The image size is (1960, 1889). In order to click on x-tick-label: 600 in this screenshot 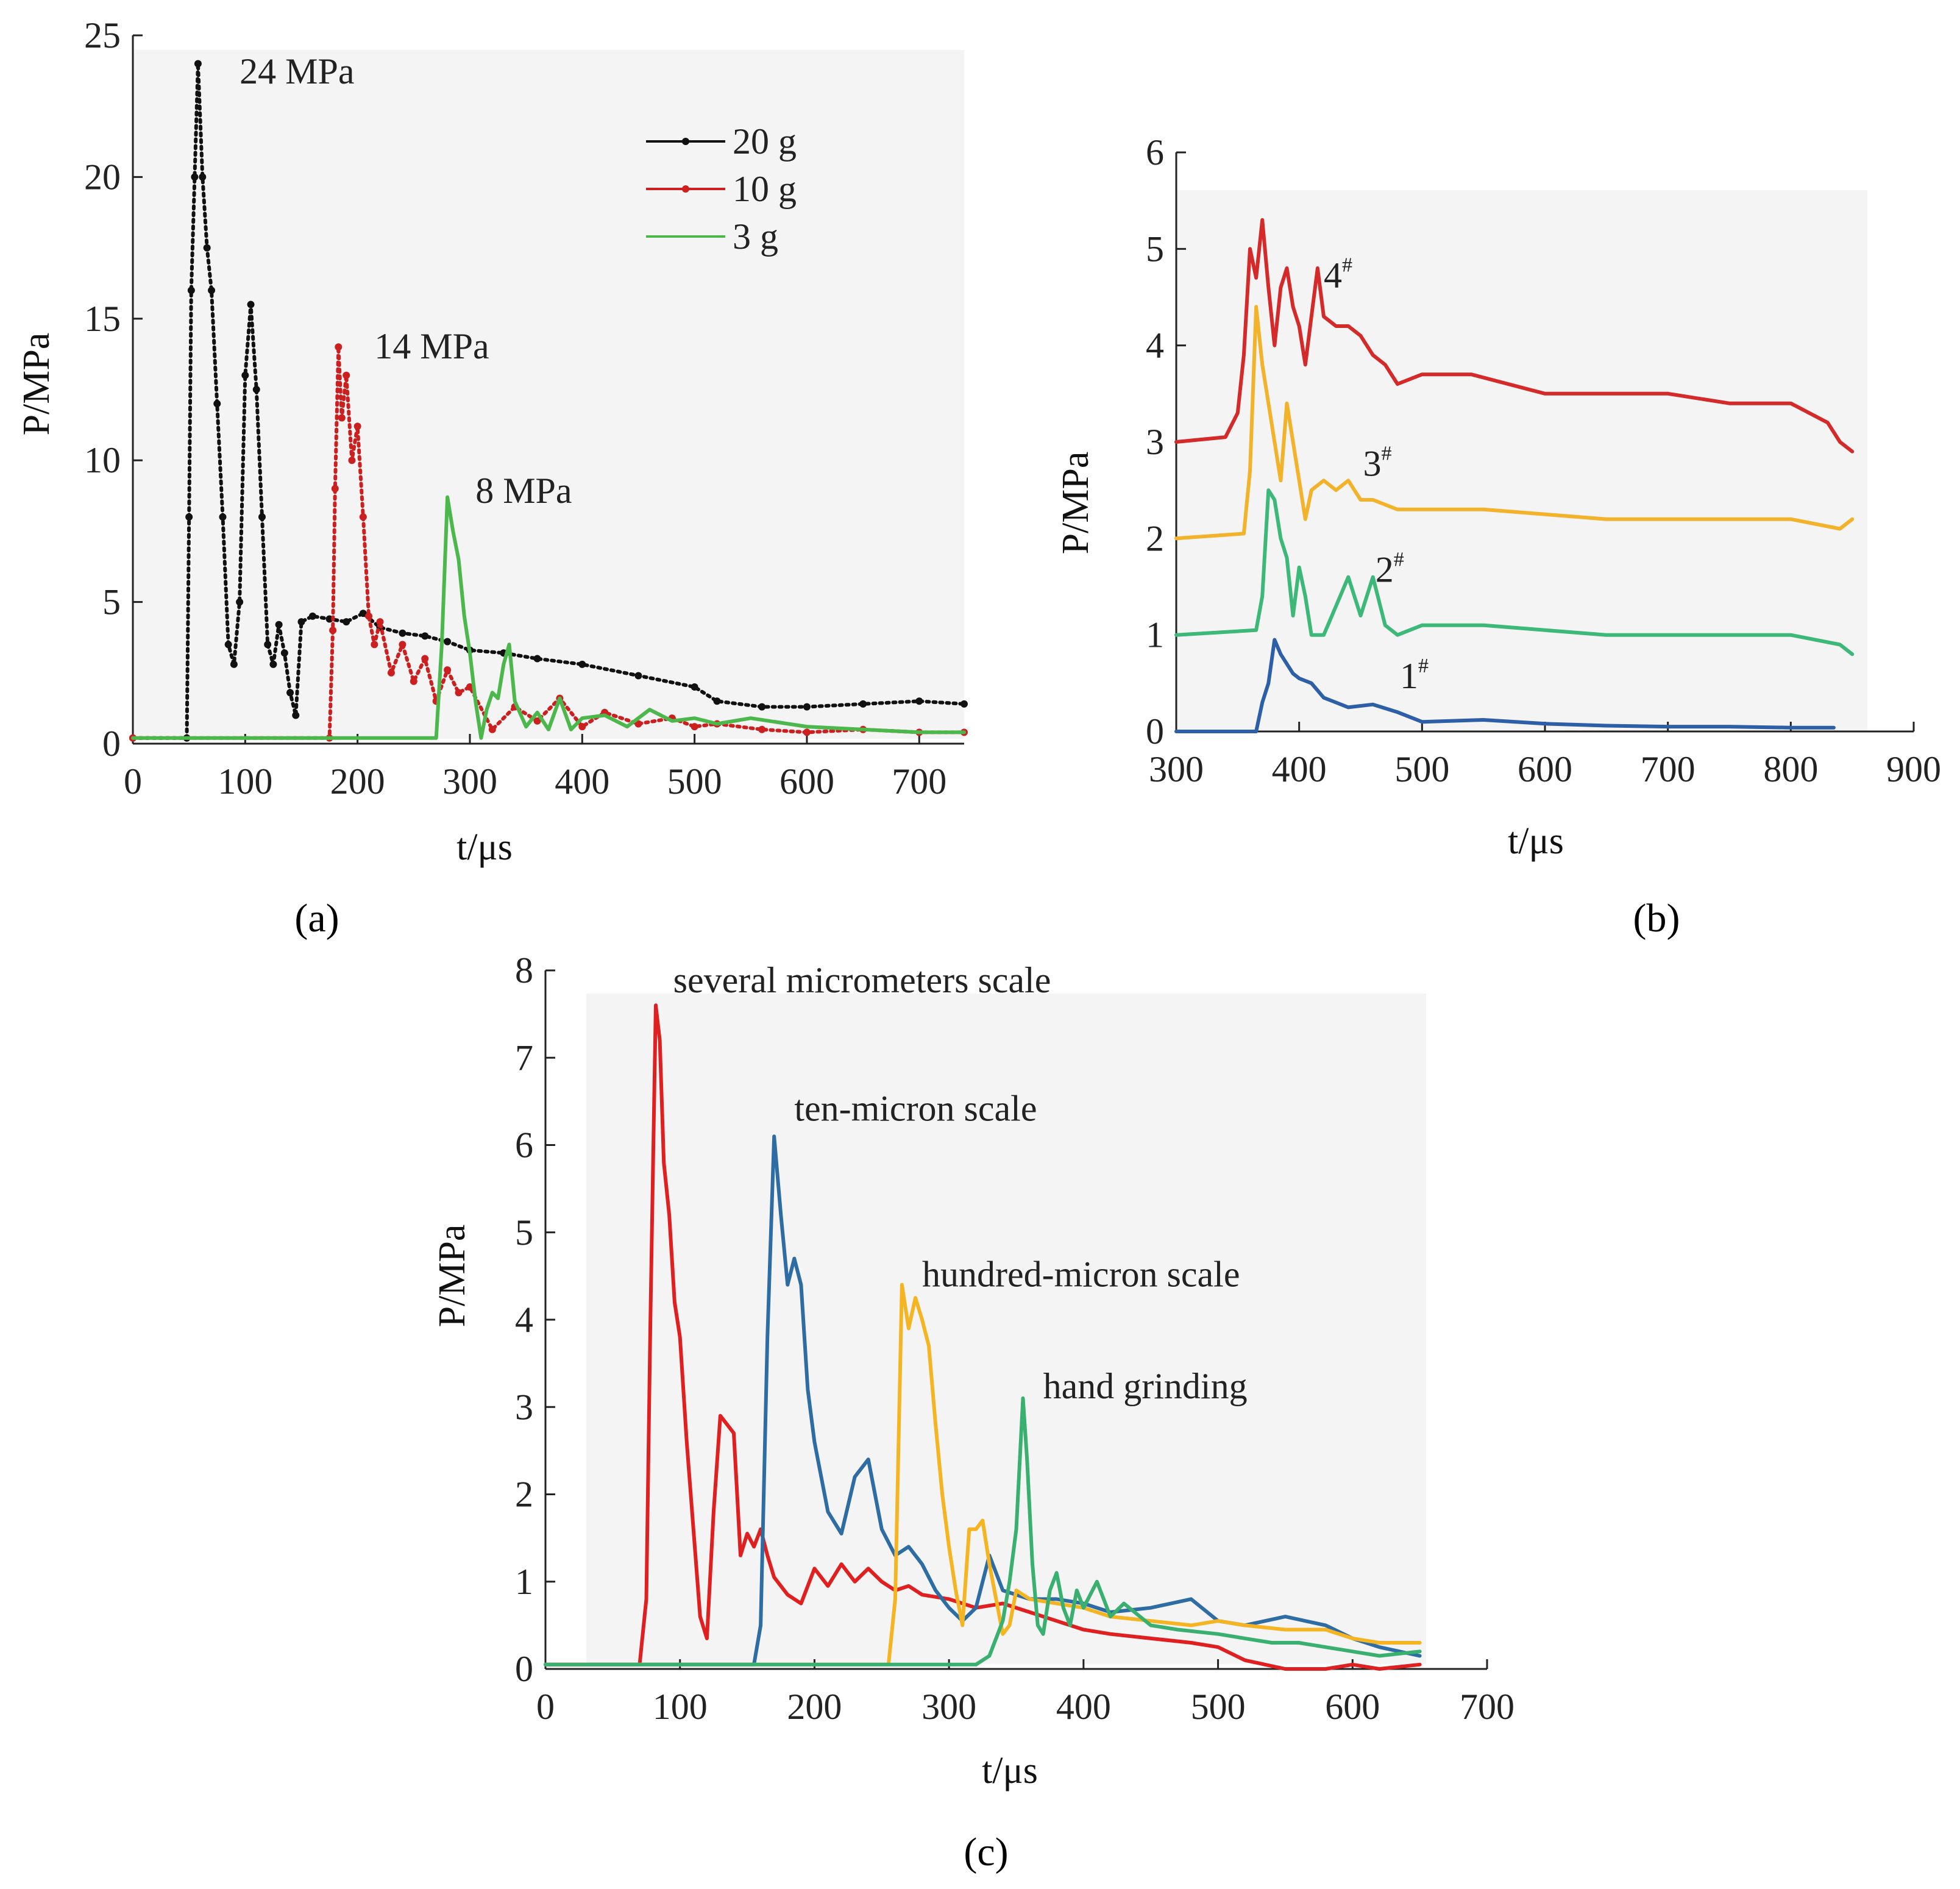, I will do `click(1352, 1707)`.